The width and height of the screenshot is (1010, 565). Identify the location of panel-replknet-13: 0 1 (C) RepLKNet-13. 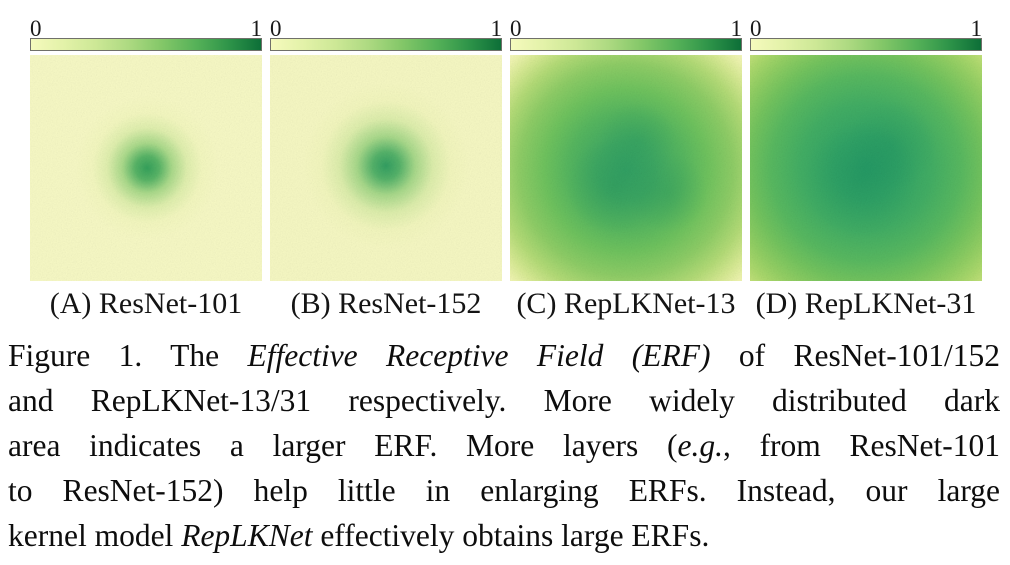
(626, 169).